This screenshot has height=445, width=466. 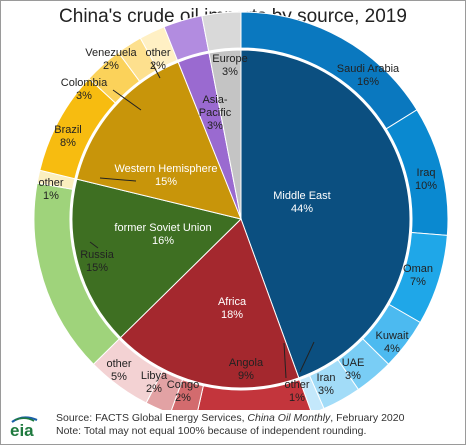 What do you see at coordinates (119, 377) in the screenshot?
I see `other-africa-label-line: 5%` at bounding box center [119, 377].